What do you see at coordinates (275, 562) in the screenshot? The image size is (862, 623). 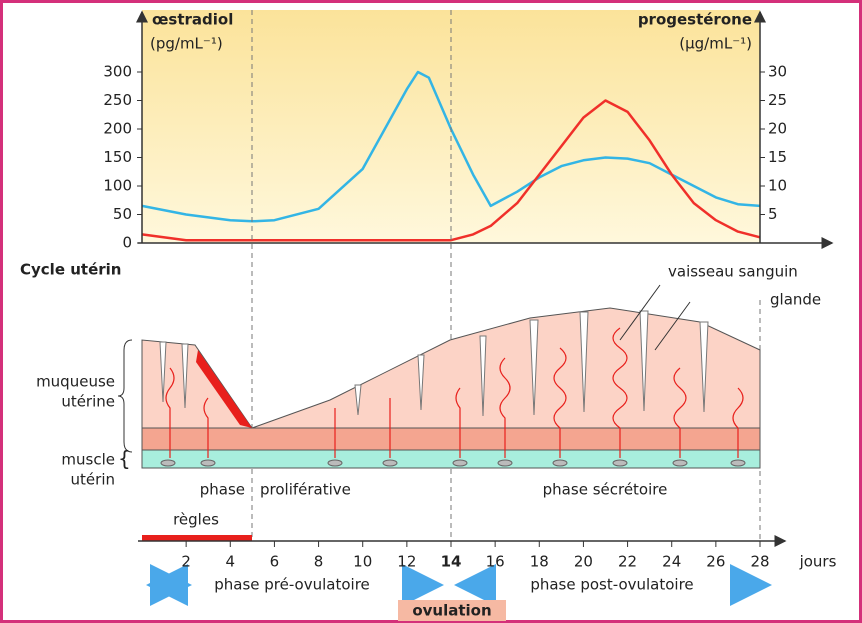 I see `x-tick-label: 6` at bounding box center [275, 562].